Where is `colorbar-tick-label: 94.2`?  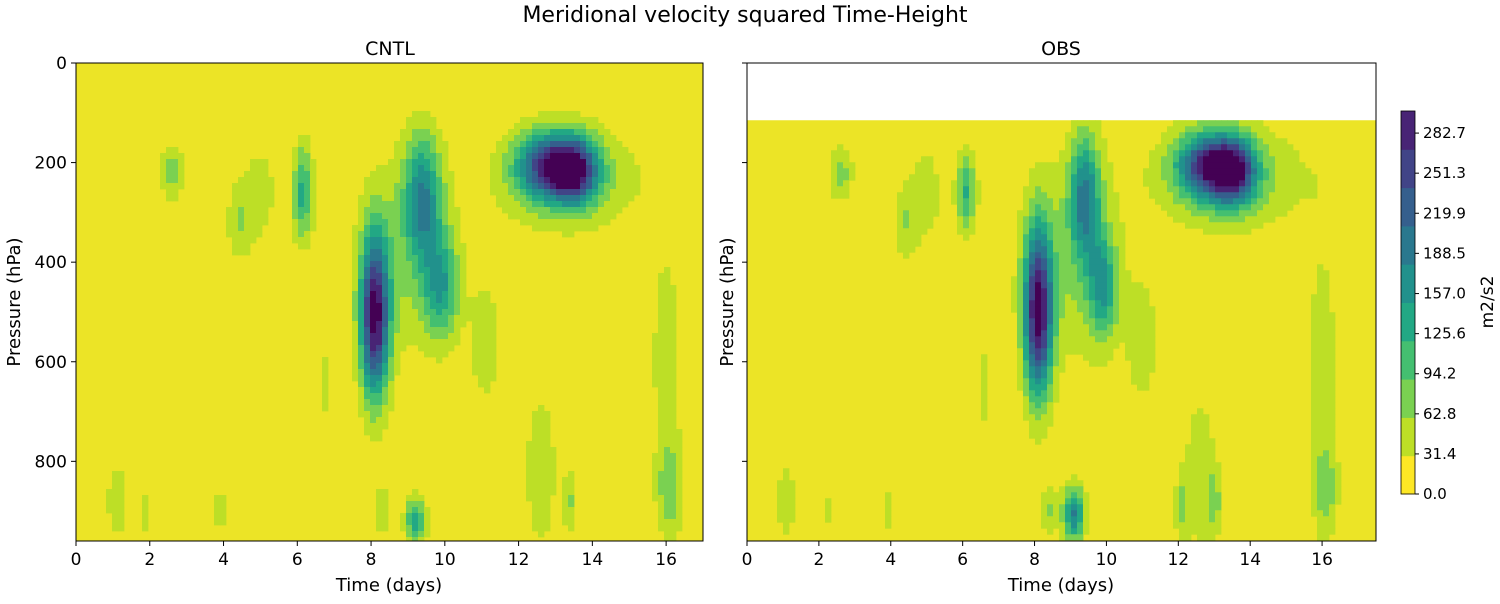
colorbar-tick-label: 94.2 is located at coordinates (1439, 374).